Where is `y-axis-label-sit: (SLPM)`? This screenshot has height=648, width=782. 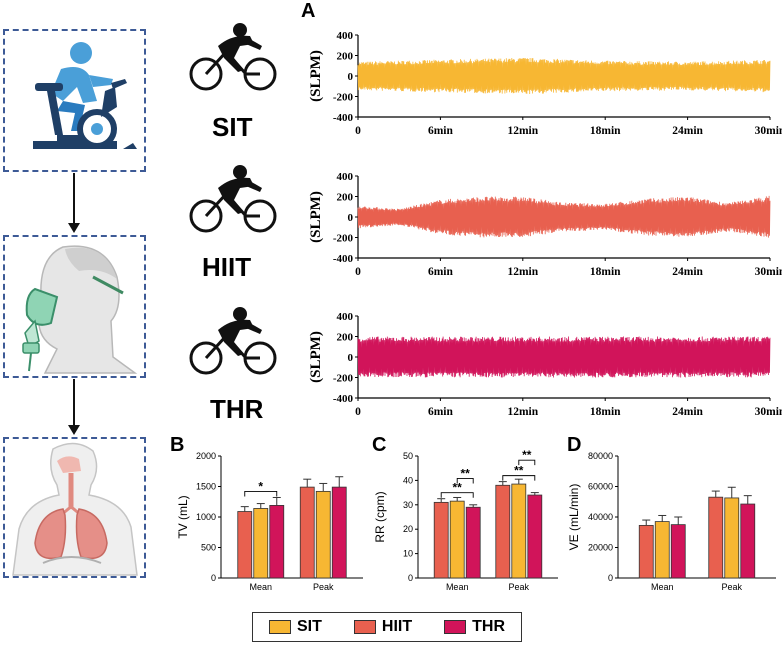 y-axis-label-sit: (SLPM) is located at coordinates (316, 76).